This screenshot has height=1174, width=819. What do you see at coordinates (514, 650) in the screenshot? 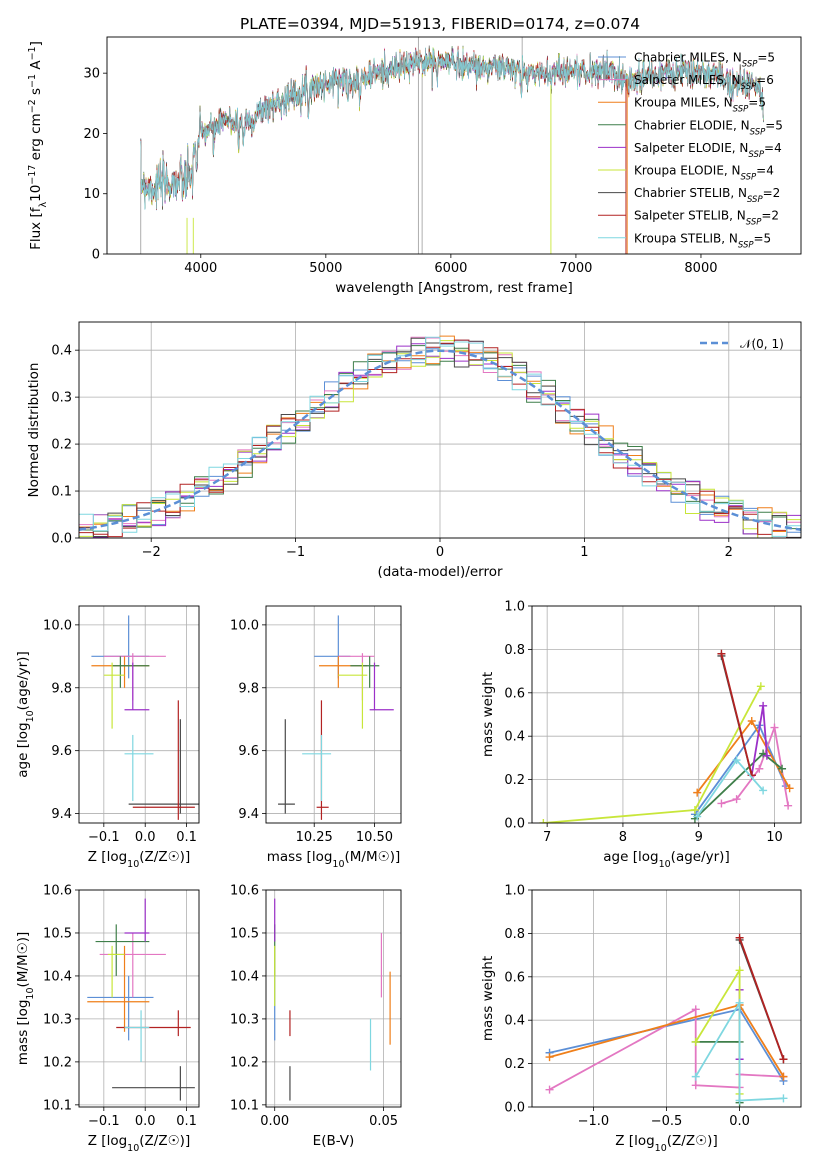
I see `y-tick-label: 0.8` at bounding box center [514, 650].